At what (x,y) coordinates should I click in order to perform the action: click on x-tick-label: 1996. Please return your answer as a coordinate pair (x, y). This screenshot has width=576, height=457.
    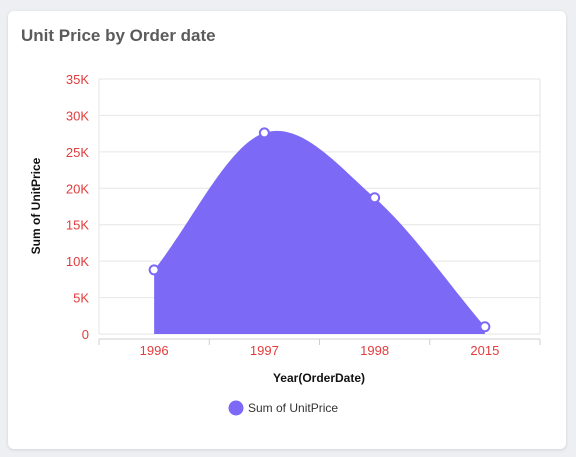
    Looking at the image, I should click on (154, 350).